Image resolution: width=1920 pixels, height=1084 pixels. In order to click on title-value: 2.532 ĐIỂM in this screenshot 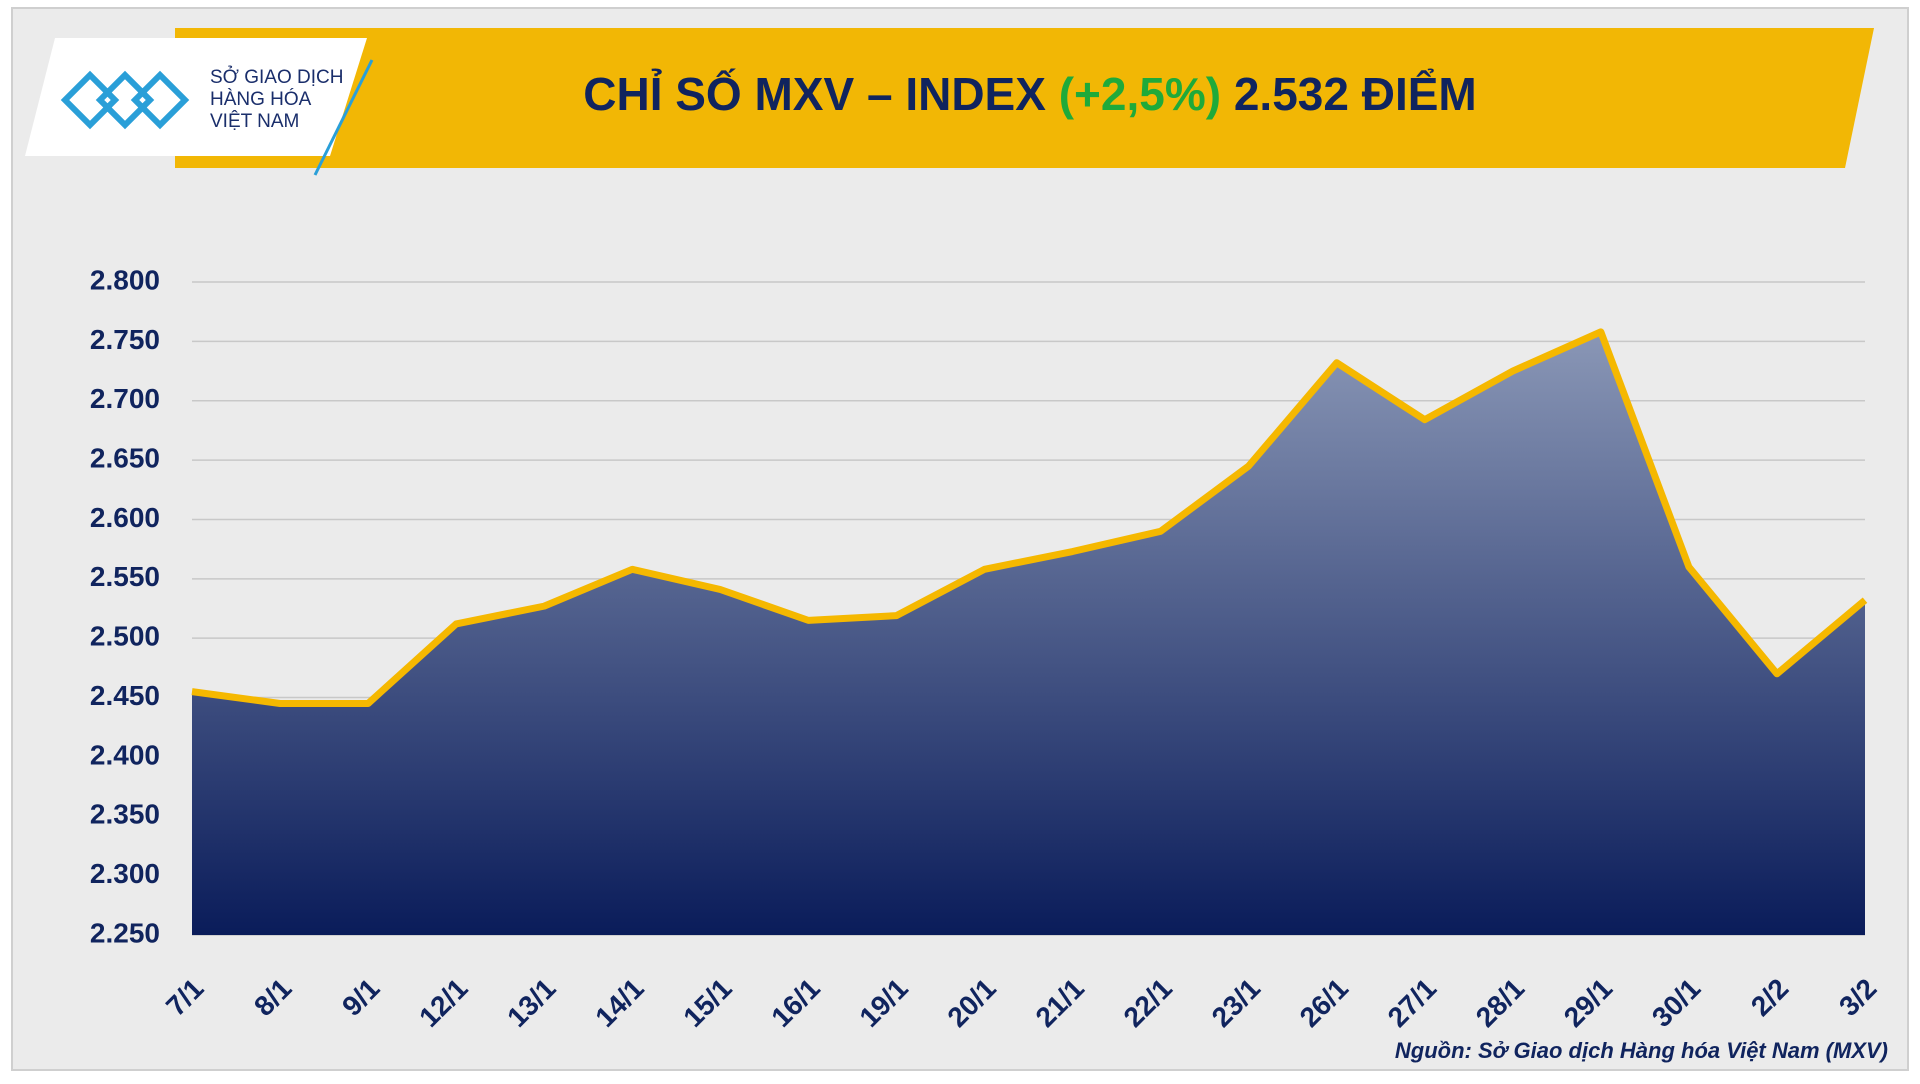, I will do `click(1355, 94)`.